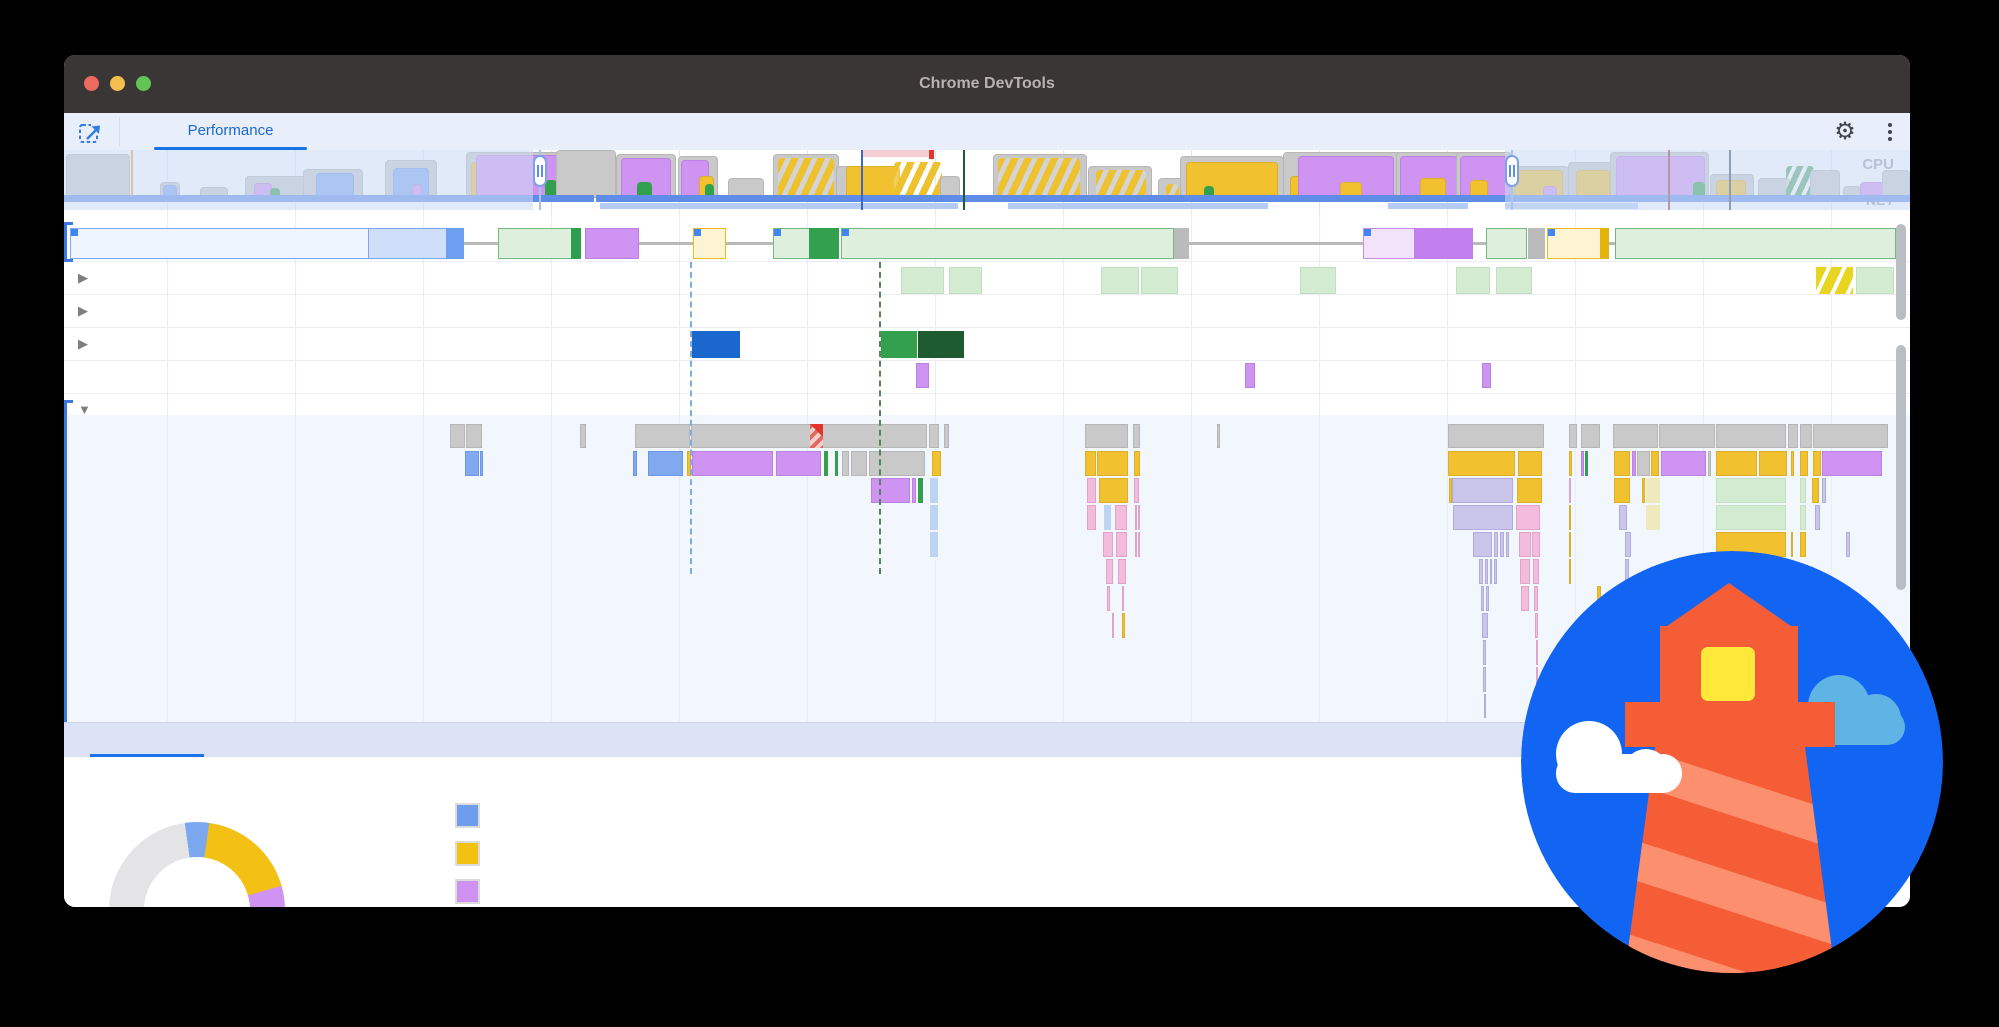 The image size is (1999, 1027). I want to click on inspect-element-icon, so click(90, 132).